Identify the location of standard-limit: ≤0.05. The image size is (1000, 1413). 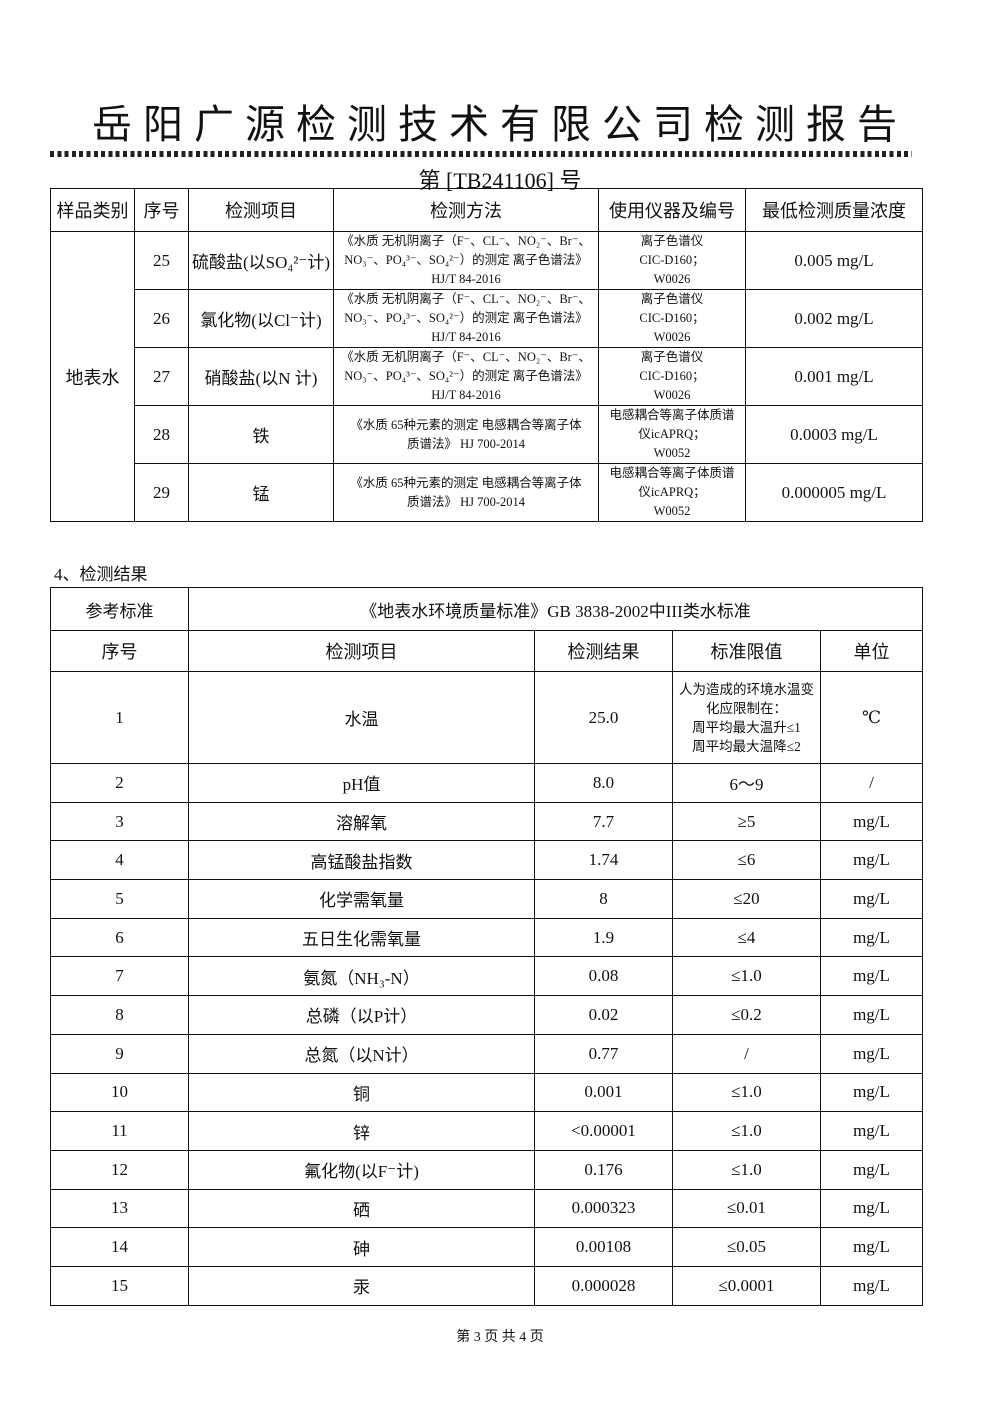
(746, 1247).